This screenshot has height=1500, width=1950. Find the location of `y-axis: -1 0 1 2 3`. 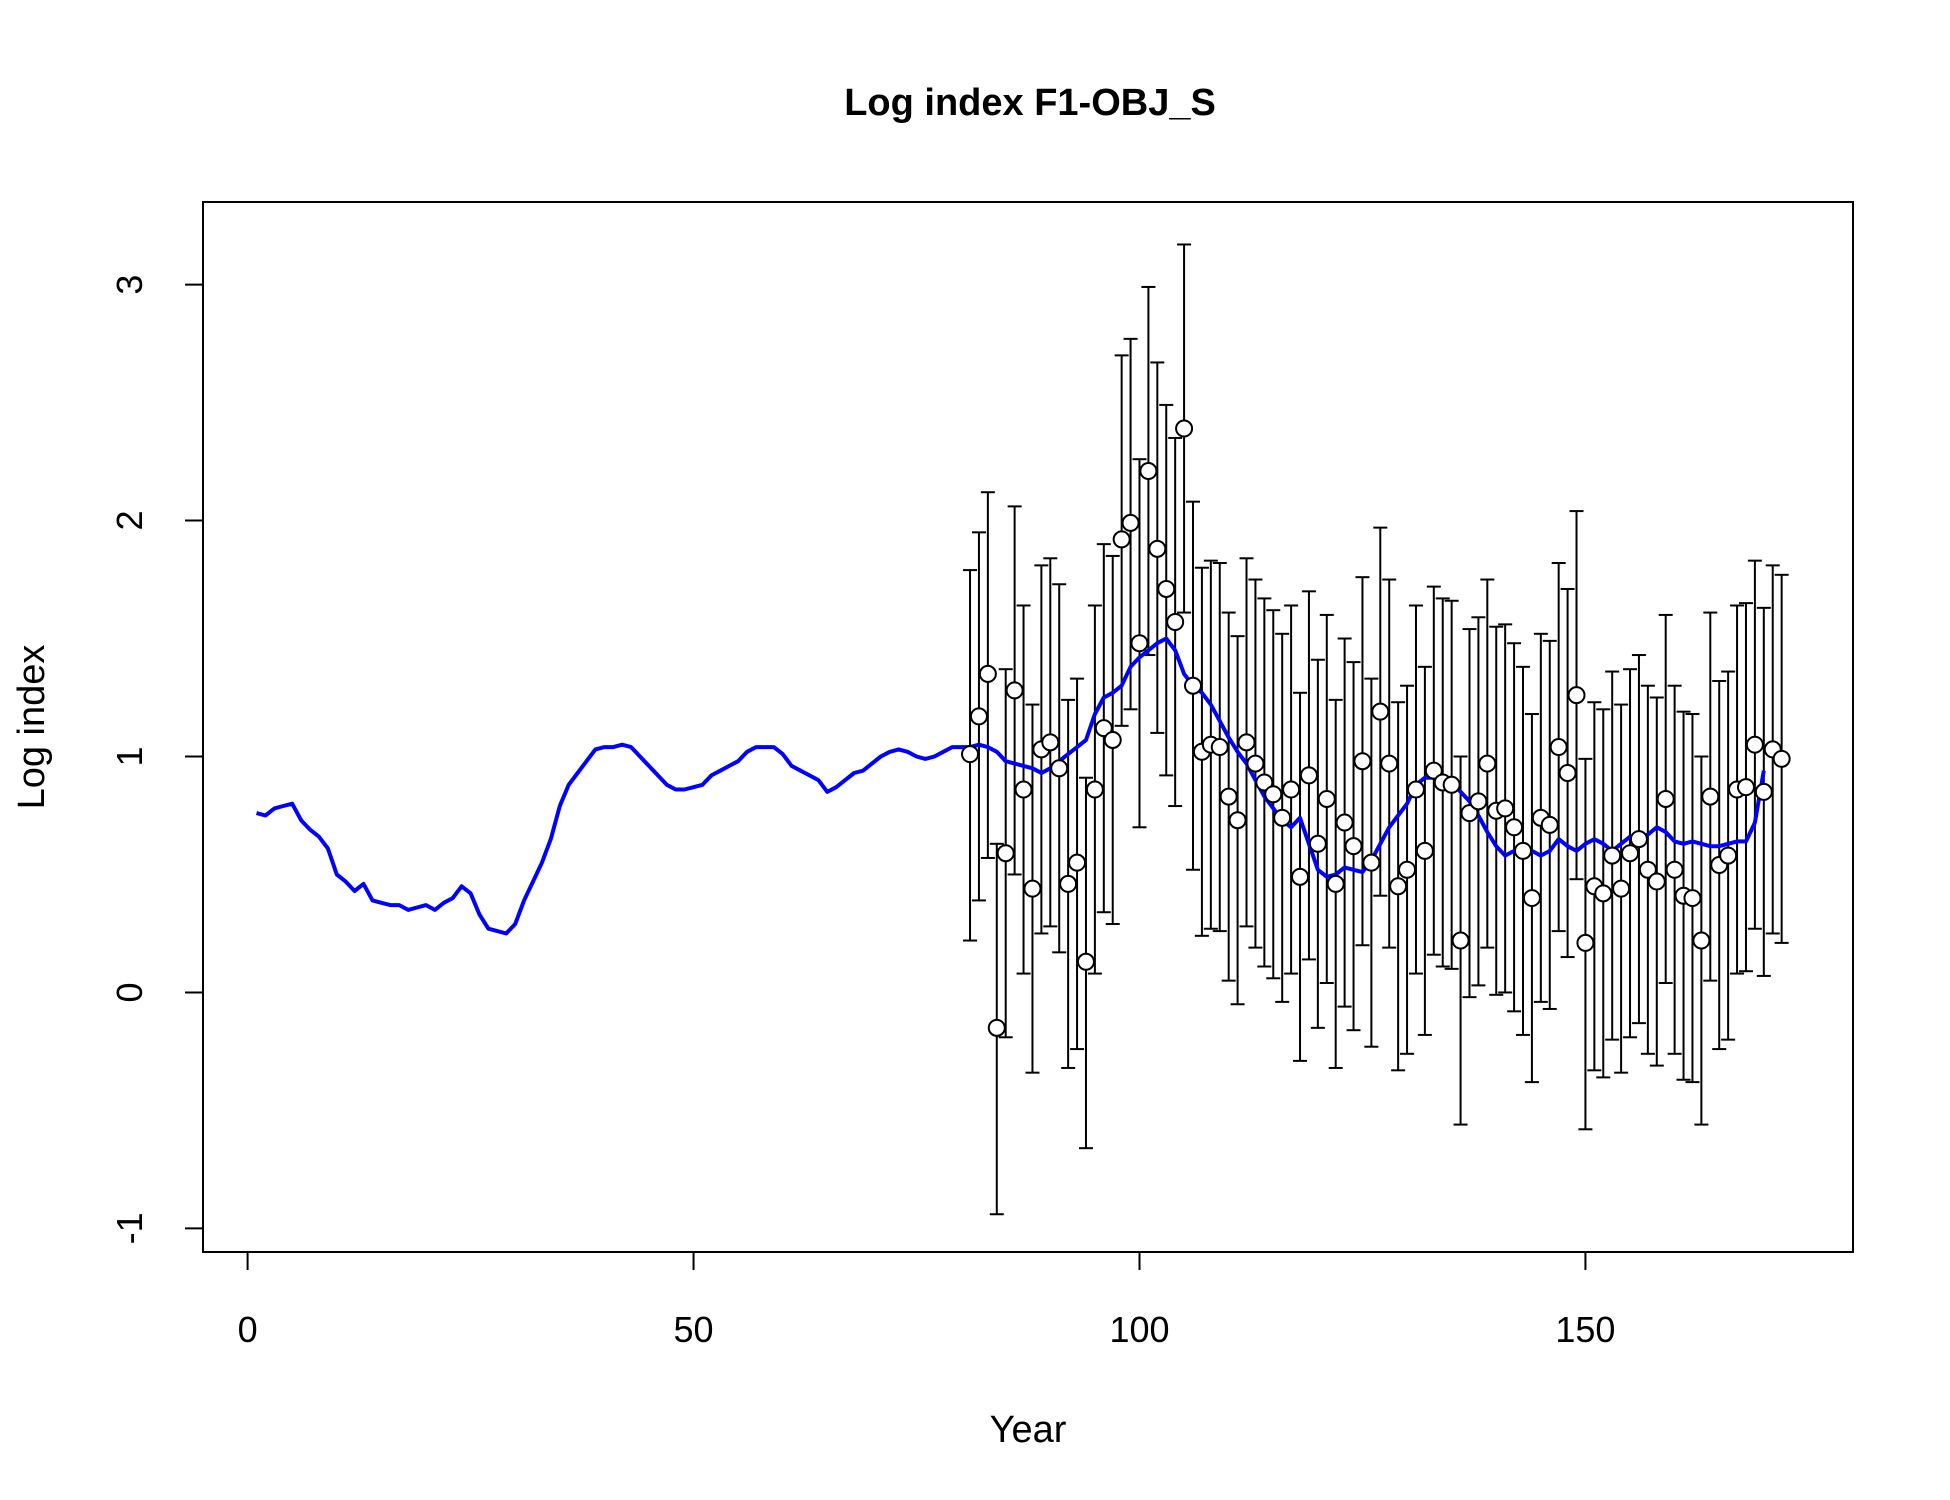

y-axis: -1 0 1 2 3 is located at coordinates (156, 759).